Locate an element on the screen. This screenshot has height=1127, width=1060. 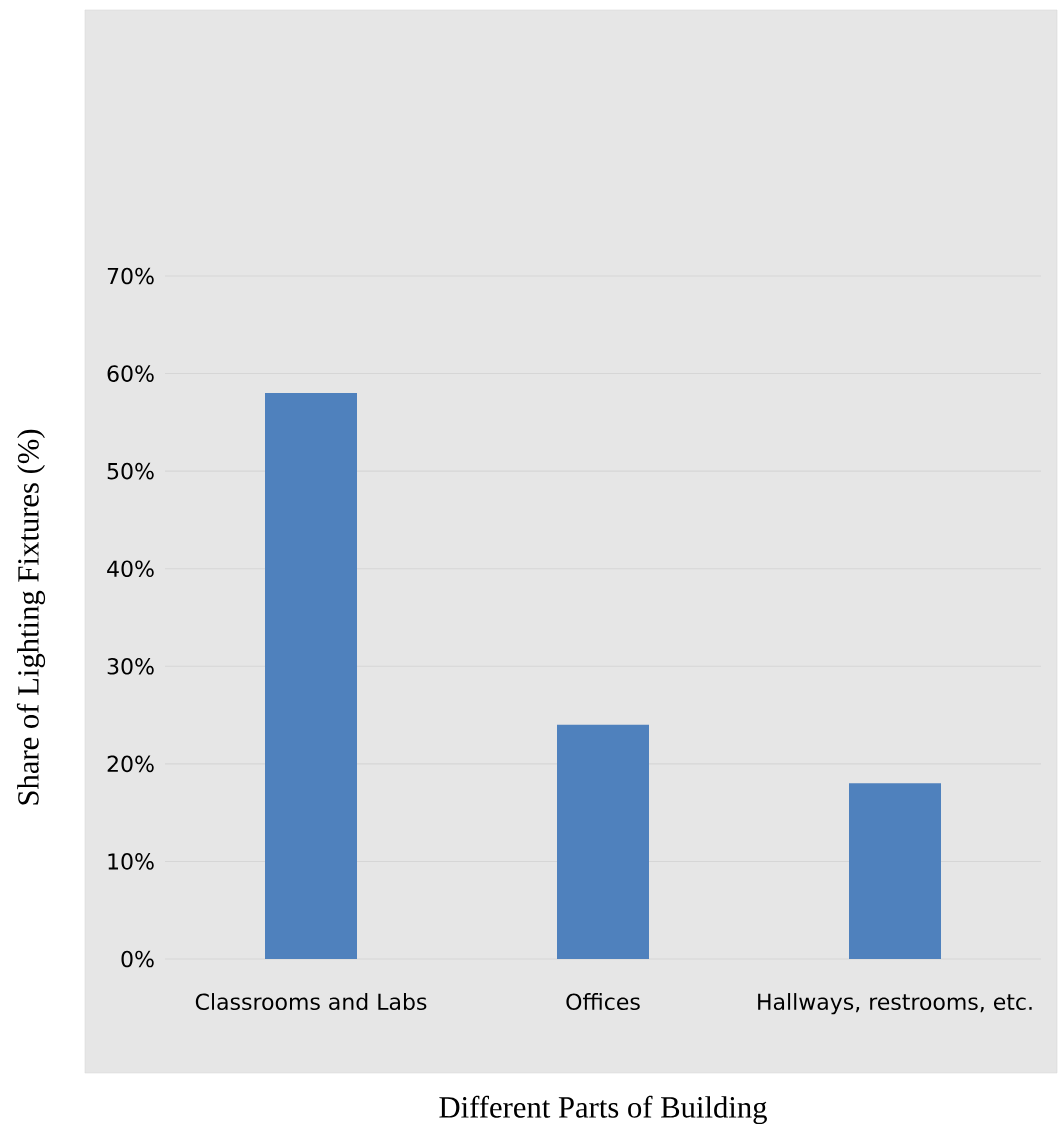
y-tick-label: 50% is located at coordinates (130, 471).